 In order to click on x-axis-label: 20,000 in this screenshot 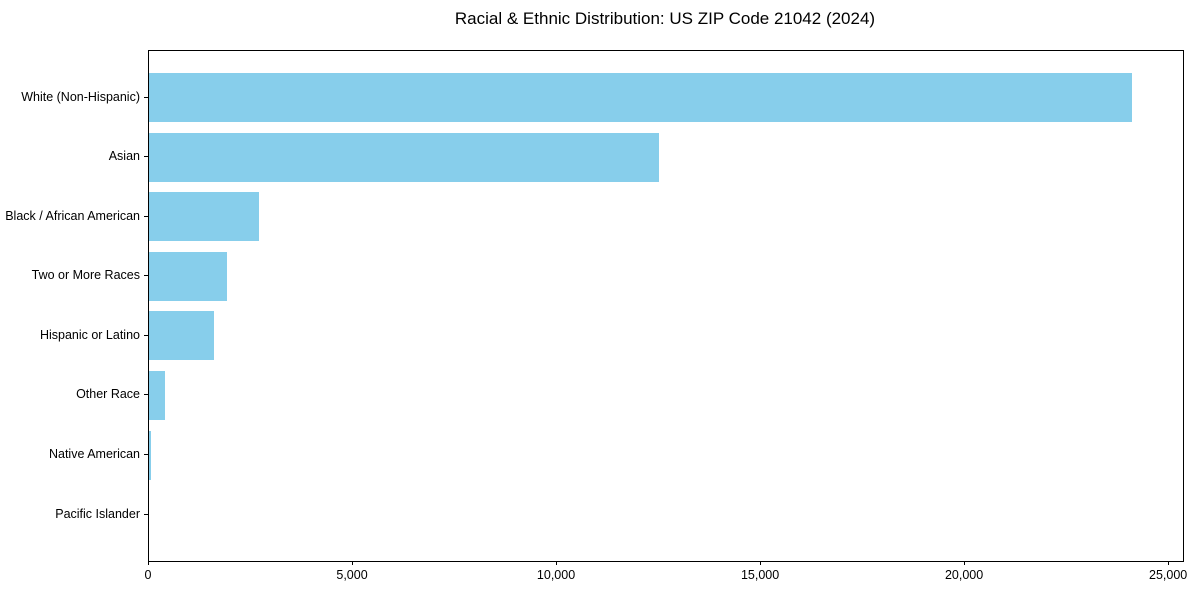, I will do `click(964, 575)`.